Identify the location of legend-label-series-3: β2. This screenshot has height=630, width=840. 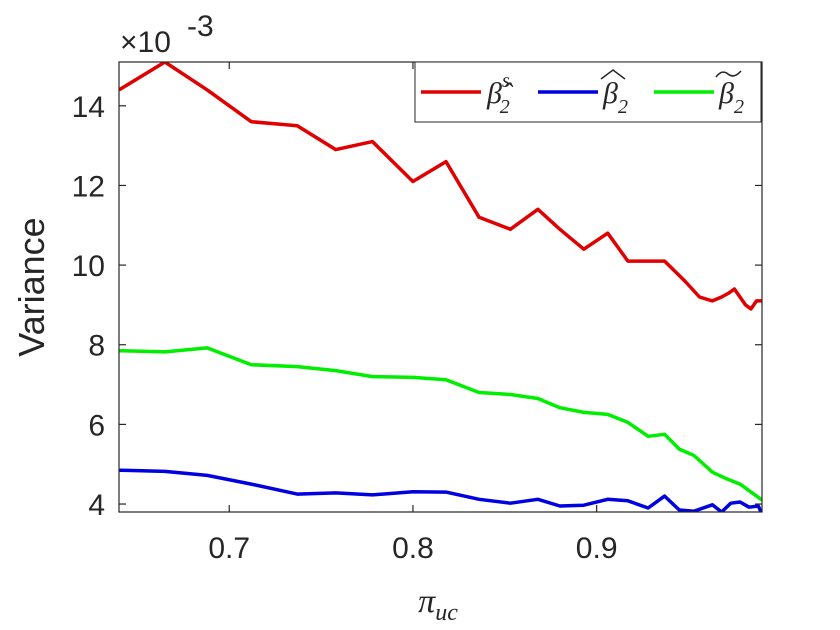
(731, 97).